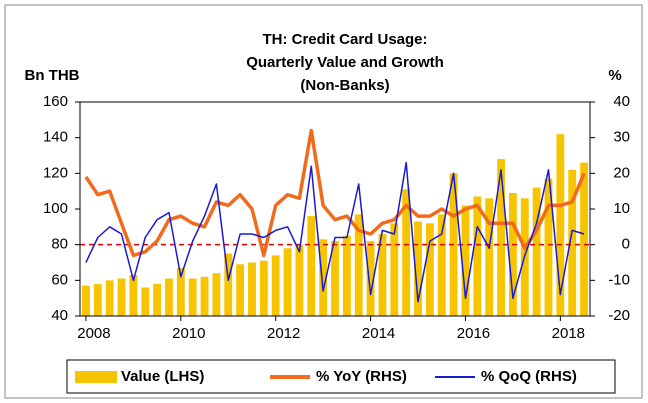 This screenshot has height=403, width=648. Describe the element at coordinates (344, 85) in the screenshot. I see `chart-title: (Non-Banks)` at that location.